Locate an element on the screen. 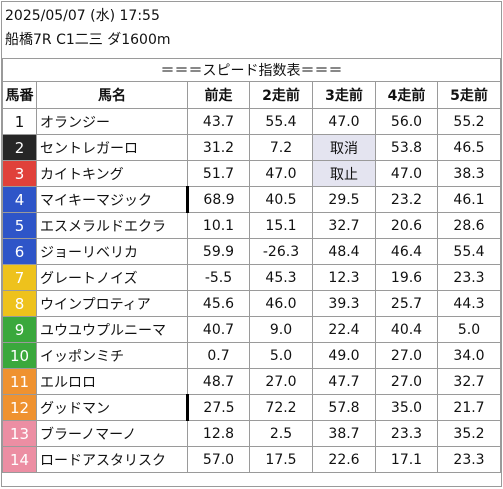 Image resolution: width=503 pixels, height=489 pixels. table-row: 10 イッポンミチ 0.7 5.0 49.0 27.0 34.0 is located at coordinates (251, 355).